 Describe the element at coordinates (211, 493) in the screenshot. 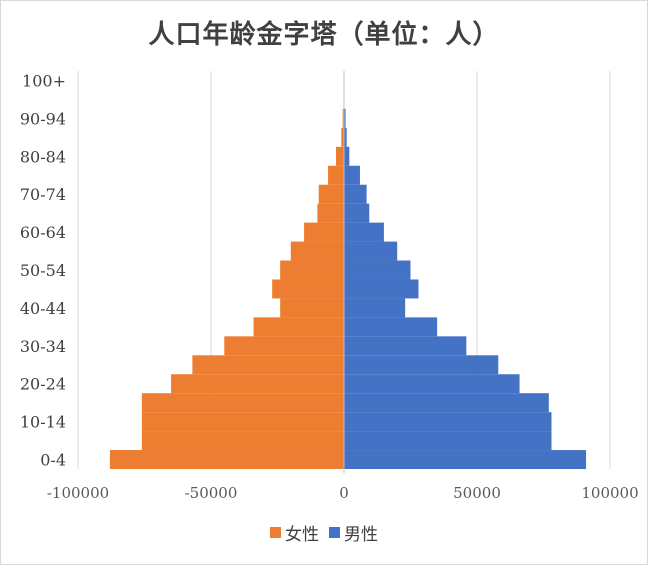

I see `x-tick-label: -50000` at that location.